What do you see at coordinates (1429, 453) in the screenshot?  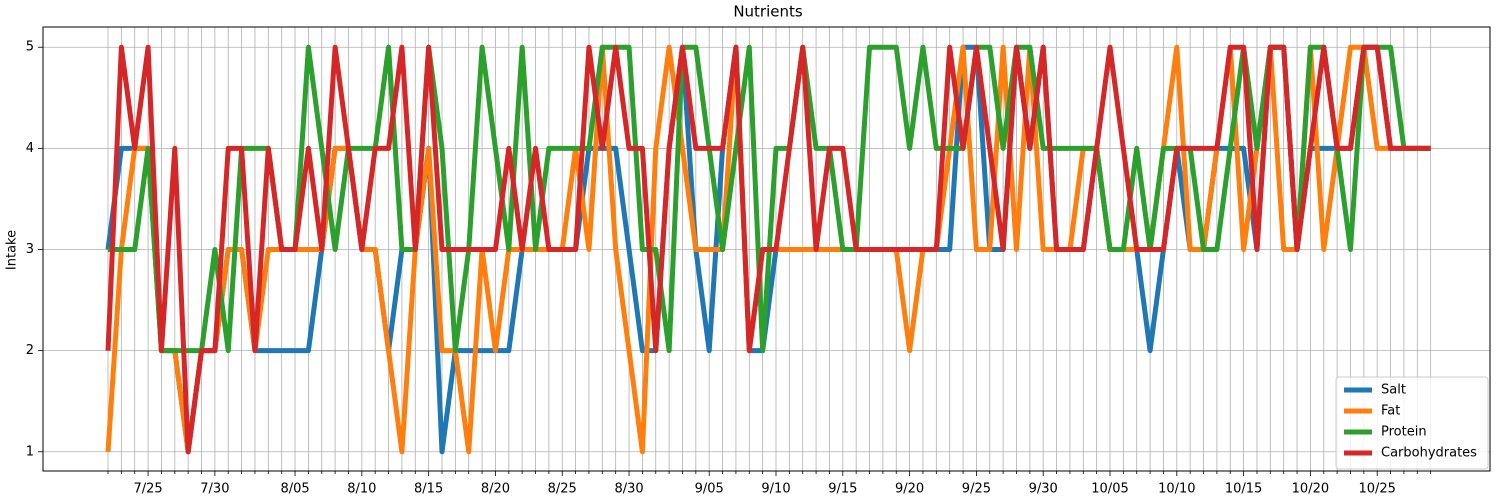 I see `legend-label: Carbohydrates` at bounding box center [1429, 453].